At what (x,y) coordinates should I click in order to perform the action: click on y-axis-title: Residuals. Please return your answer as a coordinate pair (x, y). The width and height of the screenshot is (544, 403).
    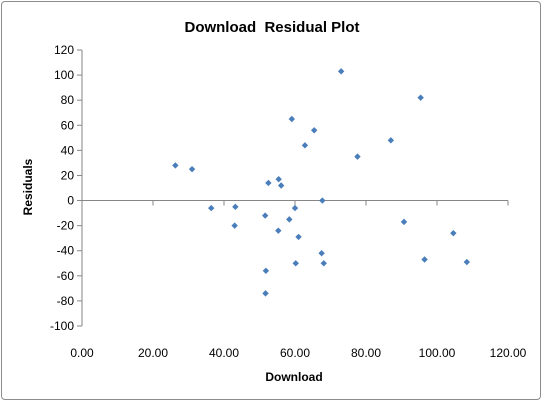
    Looking at the image, I should click on (28, 186).